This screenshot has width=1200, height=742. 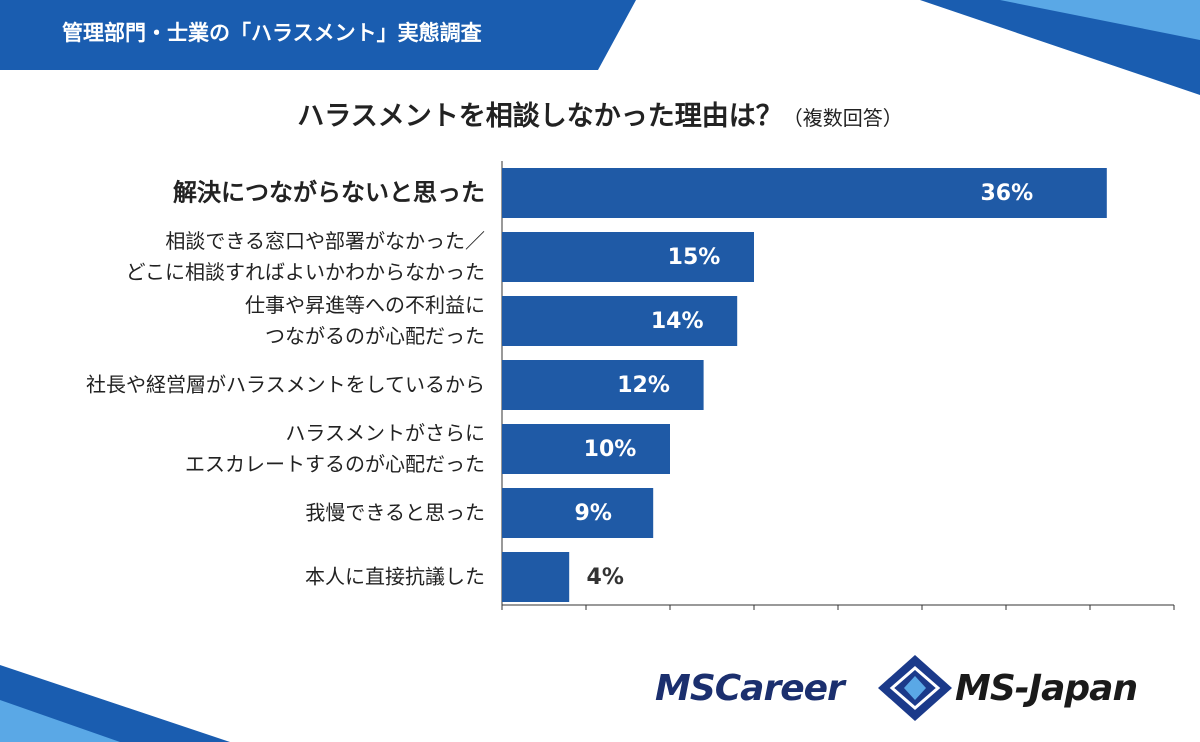 What do you see at coordinates (915, 688) in the screenshot?
I see `logo-icon` at bounding box center [915, 688].